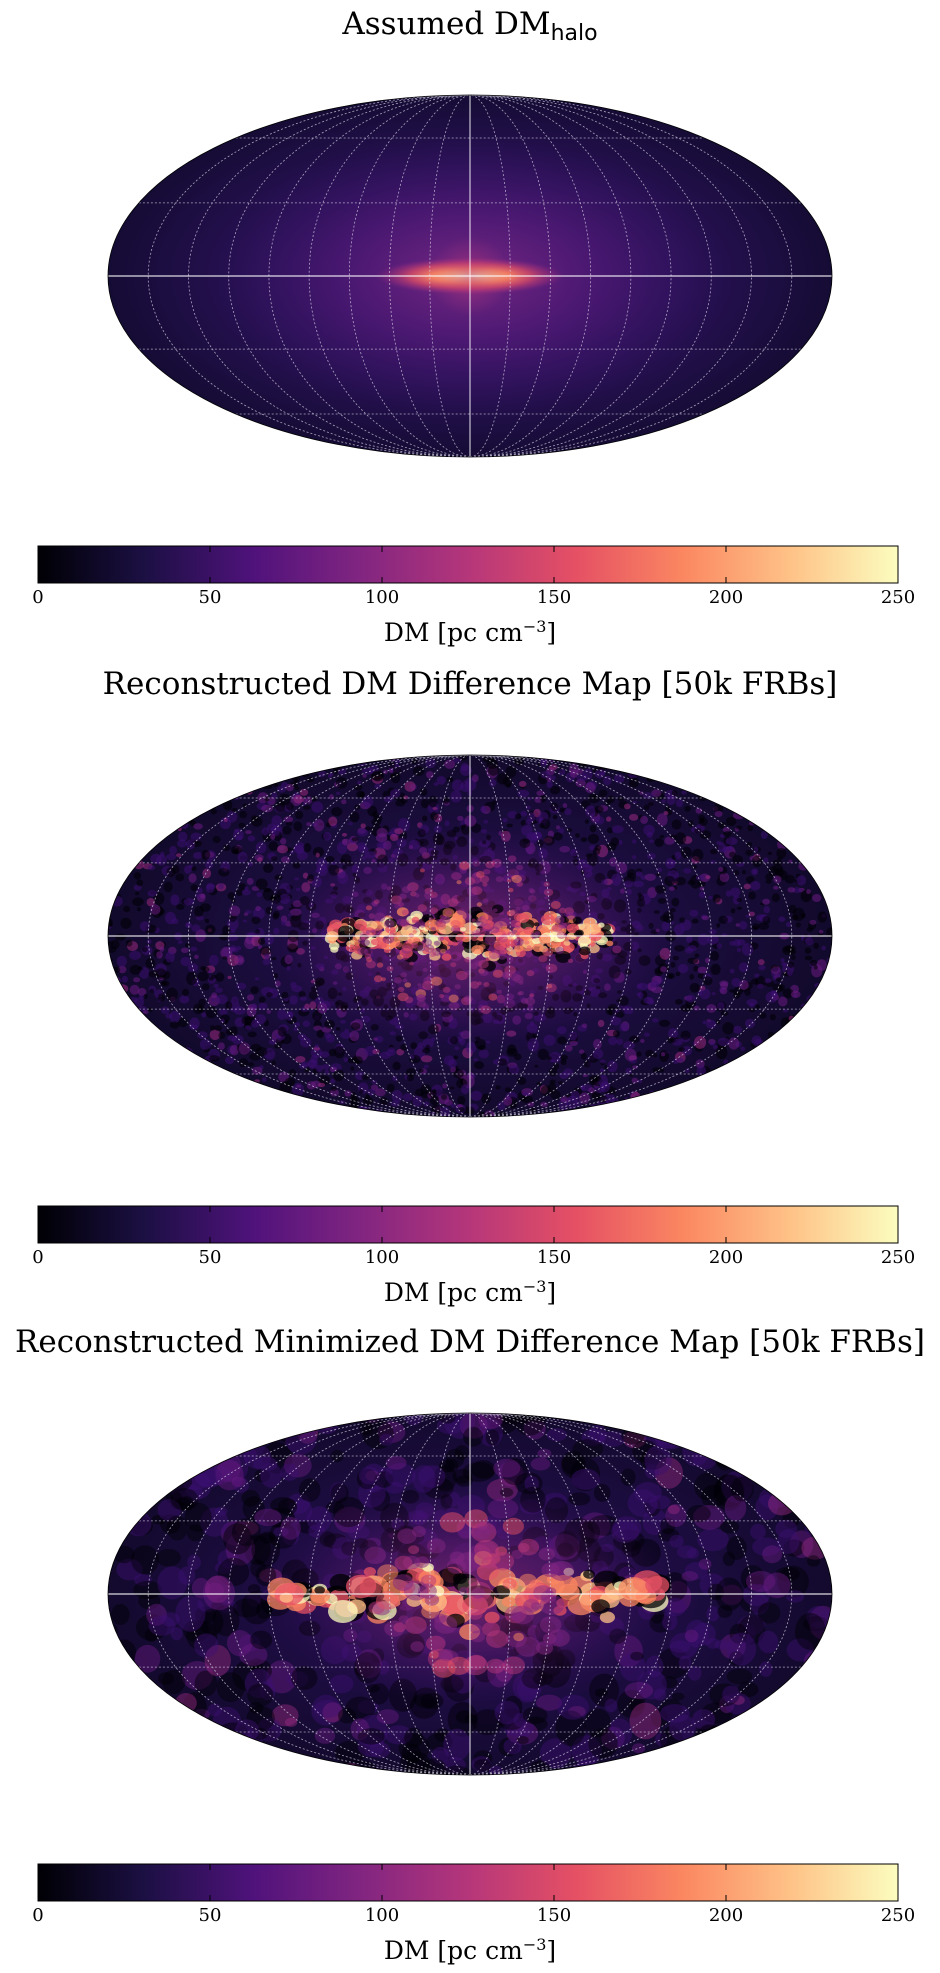  What do you see at coordinates (574, 33) in the screenshot?
I see `map-title-subscript: halo` at bounding box center [574, 33].